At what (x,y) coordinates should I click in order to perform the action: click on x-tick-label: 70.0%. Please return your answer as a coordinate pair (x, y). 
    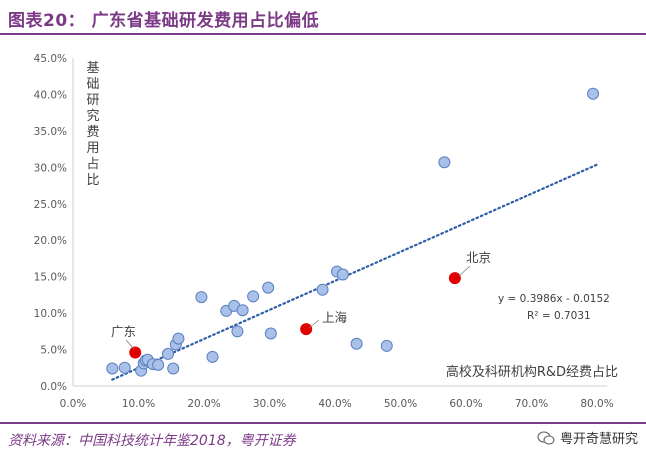
    Looking at the image, I should click on (531, 404).